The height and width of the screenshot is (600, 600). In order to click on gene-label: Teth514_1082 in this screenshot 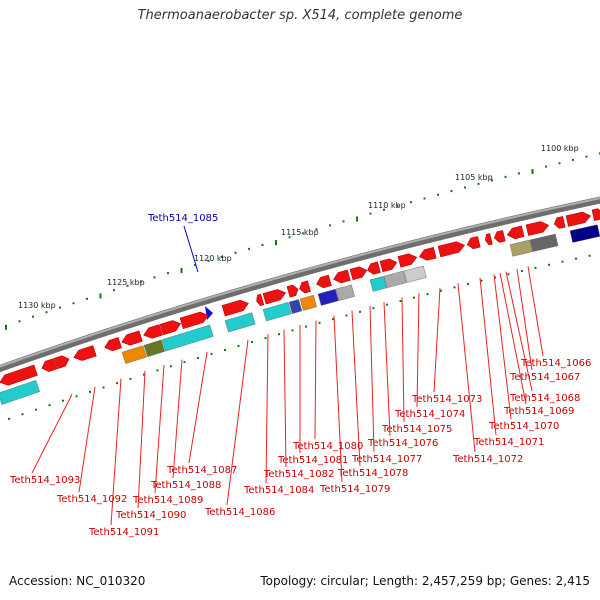, I will do `click(298, 474)`.